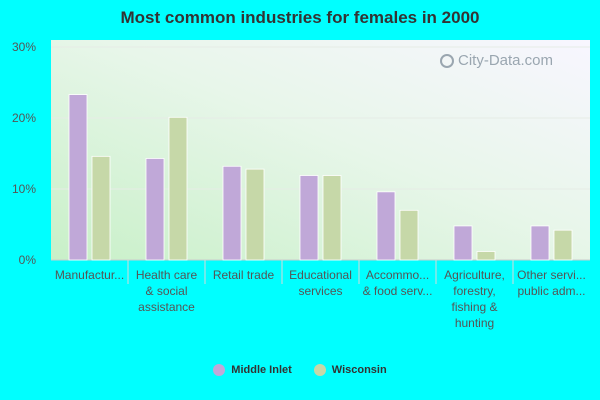 The height and width of the screenshot is (400, 600). What do you see at coordinates (319, 370) in the screenshot?
I see `legend-swatch-wisconsin` at bounding box center [319, 370].